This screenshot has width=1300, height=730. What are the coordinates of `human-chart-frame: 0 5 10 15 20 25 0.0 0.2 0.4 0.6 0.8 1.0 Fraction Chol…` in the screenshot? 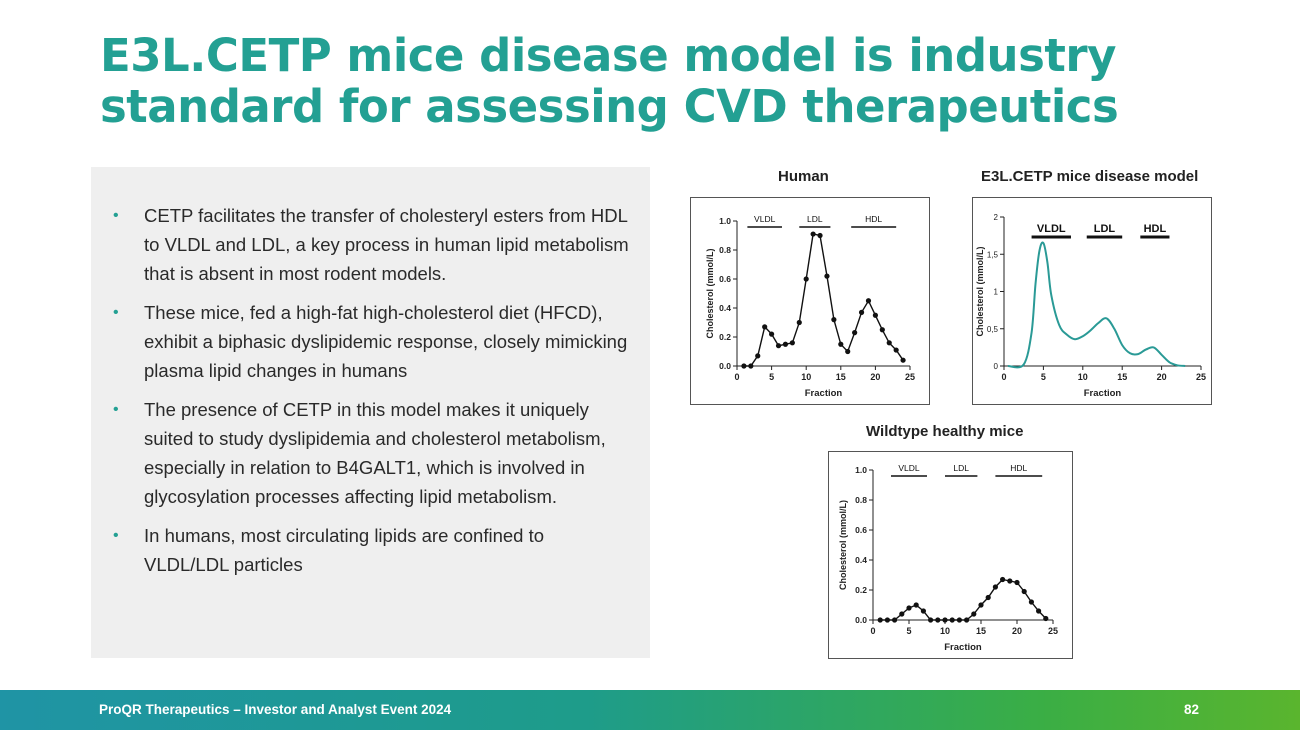 It's located at (810, 301).